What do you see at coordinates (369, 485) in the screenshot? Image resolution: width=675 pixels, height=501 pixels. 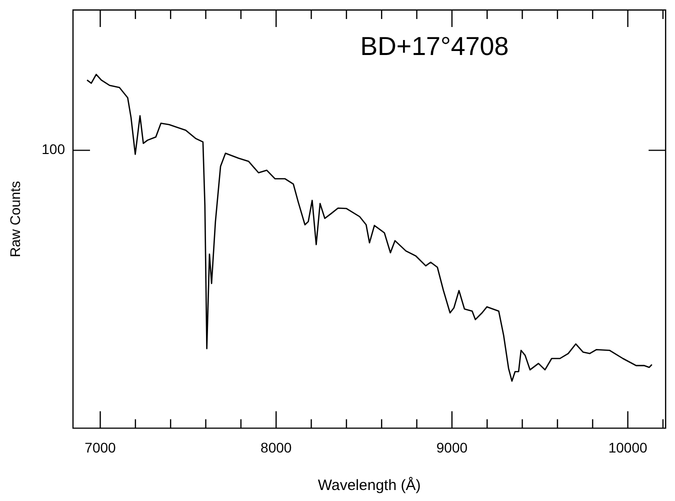 I see `x-axis-title: Wavelength (Å)` at bounding box center [369, 485].